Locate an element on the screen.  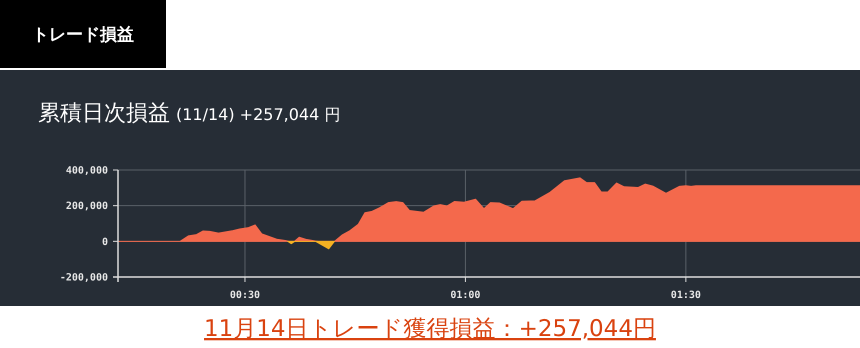
x-tick-label: 00:30 is located at coordinates (245, 295).